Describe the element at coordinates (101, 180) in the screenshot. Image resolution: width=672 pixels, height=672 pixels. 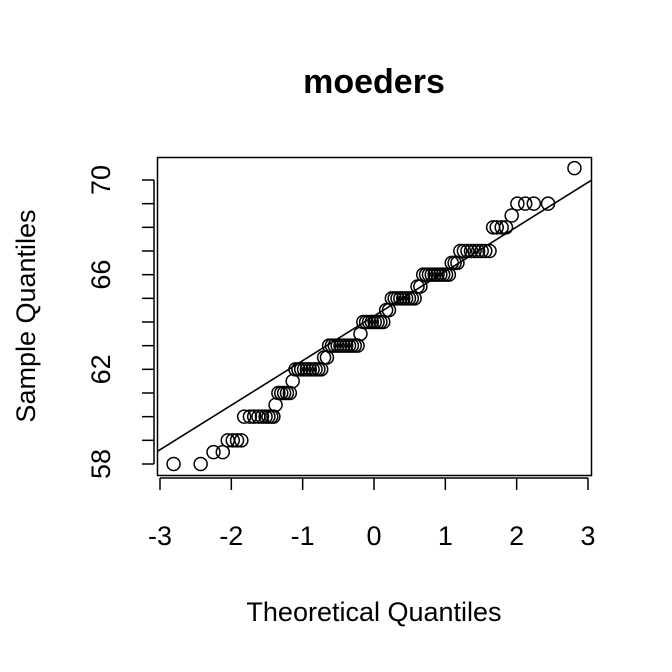
I see `y-tick-label: 70` at that location.